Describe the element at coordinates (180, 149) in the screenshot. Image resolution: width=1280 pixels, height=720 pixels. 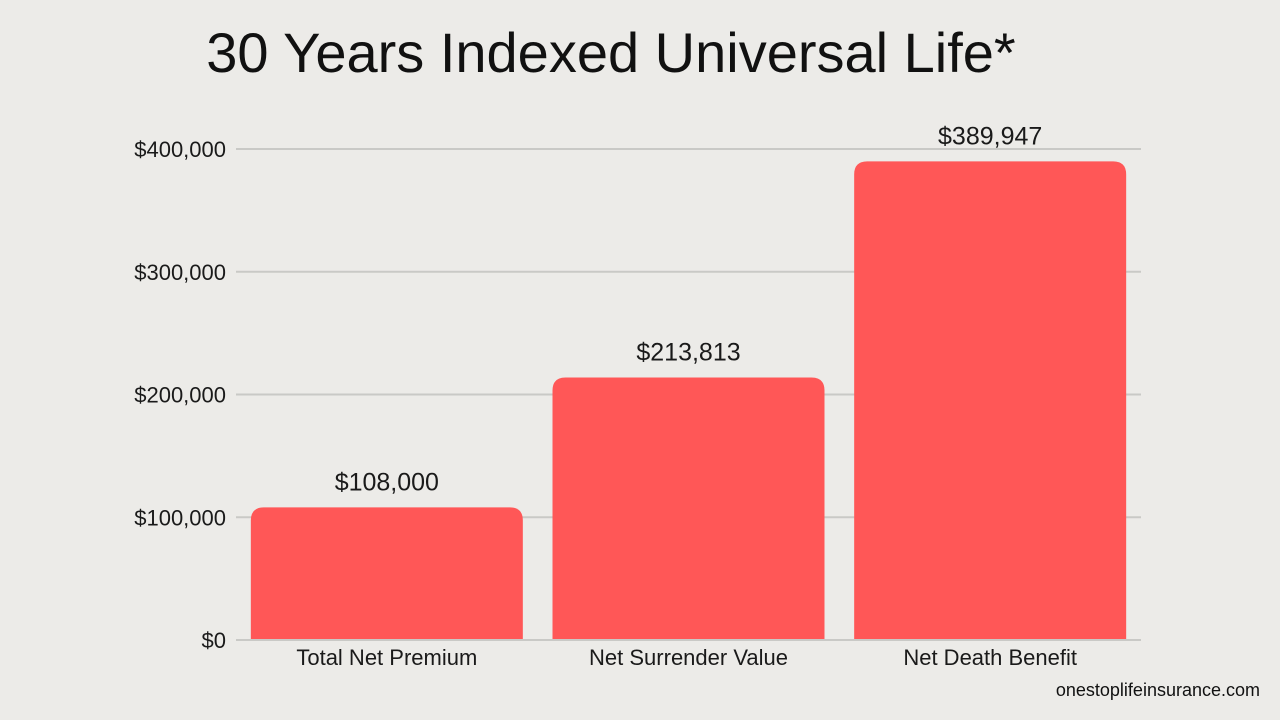
I see `y-tick-label: $400,000` at that location.